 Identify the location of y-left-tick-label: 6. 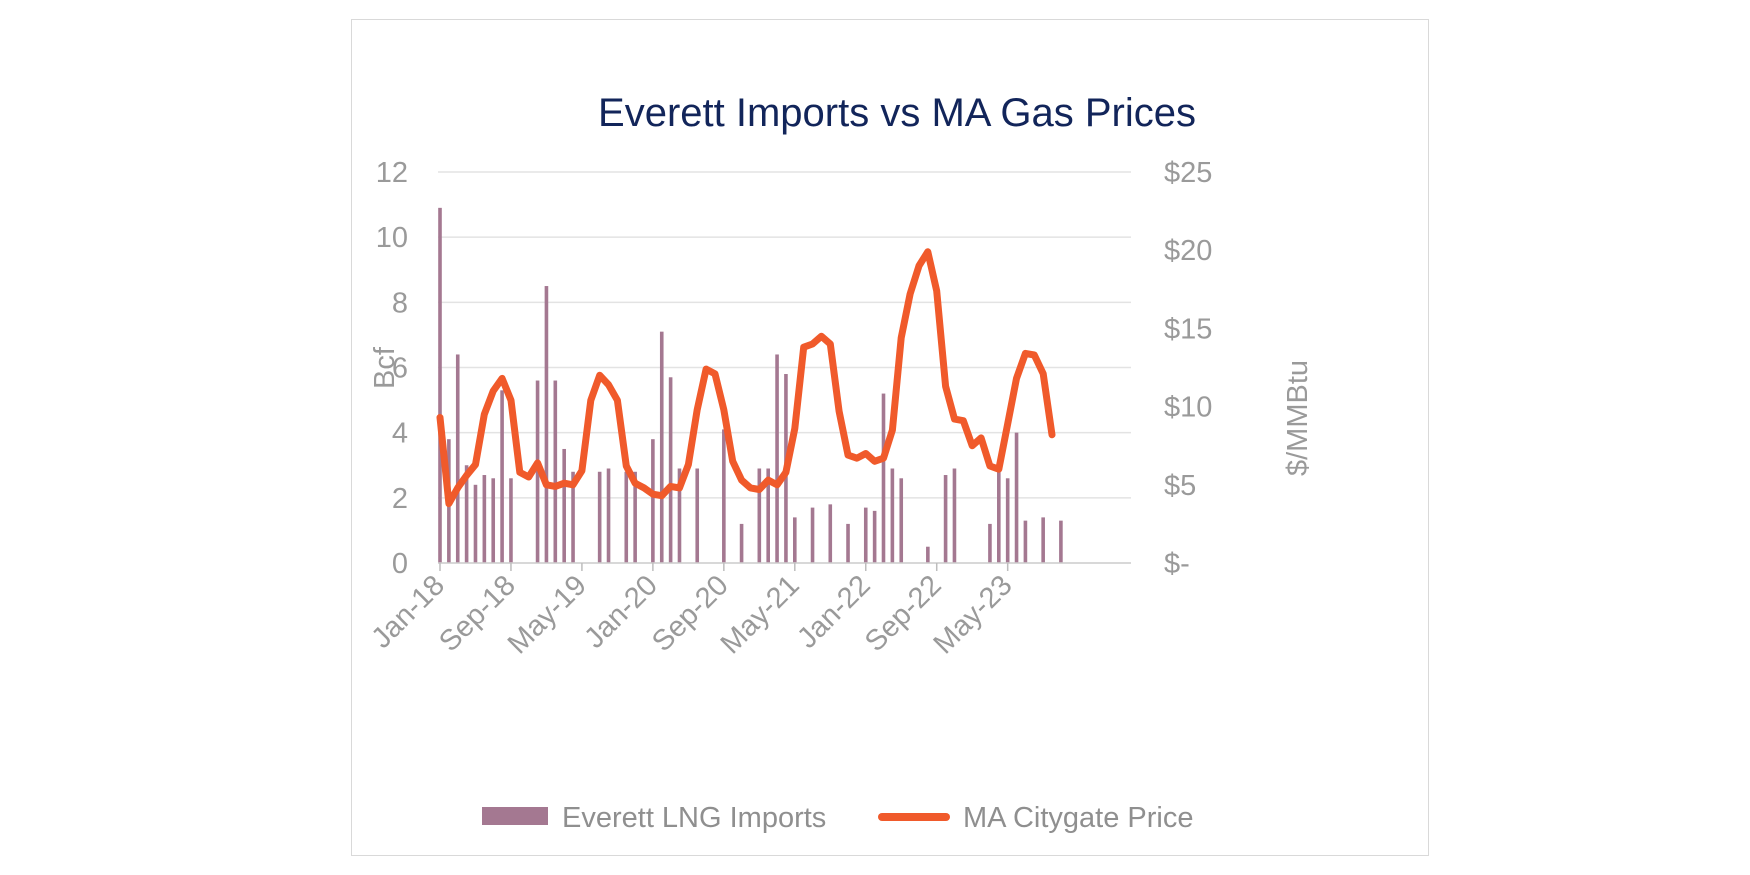
(400, 369).